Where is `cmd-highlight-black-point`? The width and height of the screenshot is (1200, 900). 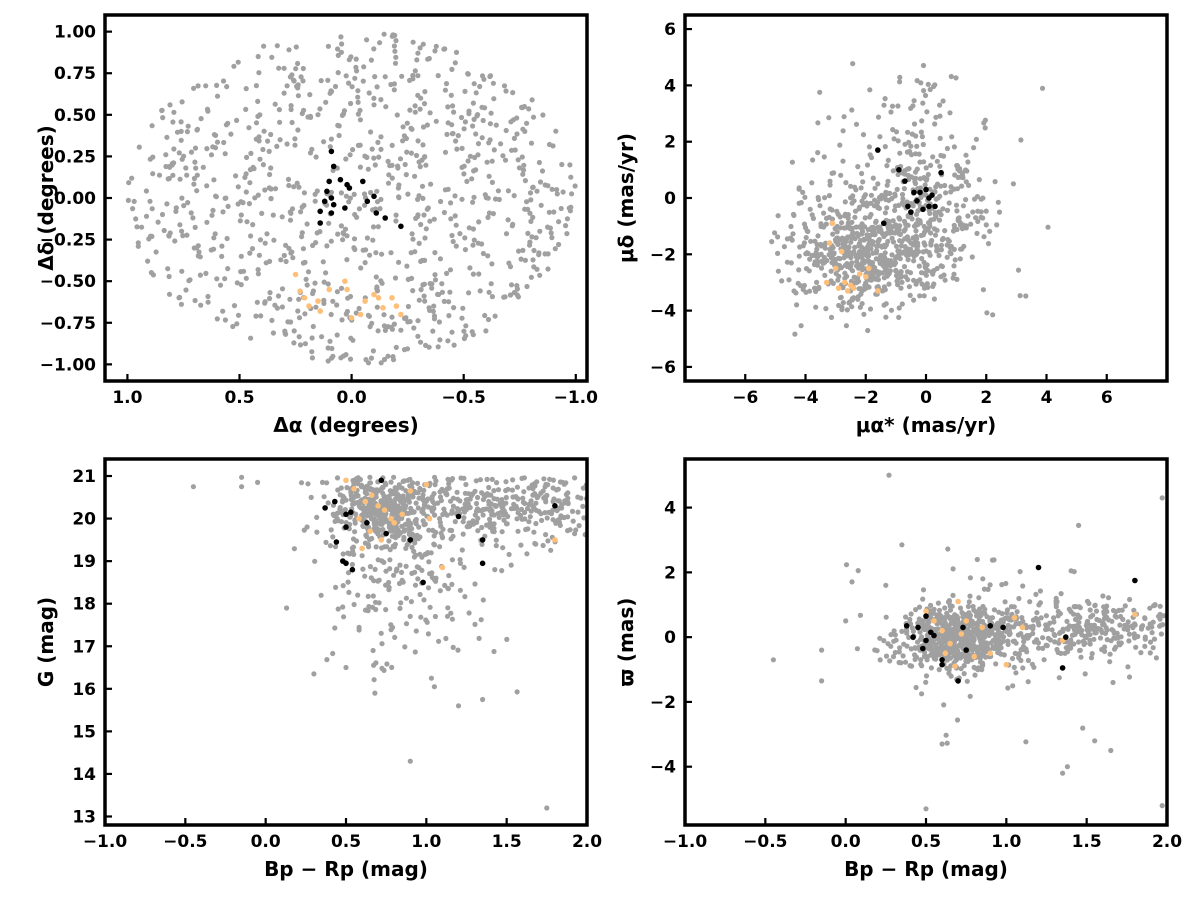 cmd-highlight-black-point is located at coordinates (555, 506).